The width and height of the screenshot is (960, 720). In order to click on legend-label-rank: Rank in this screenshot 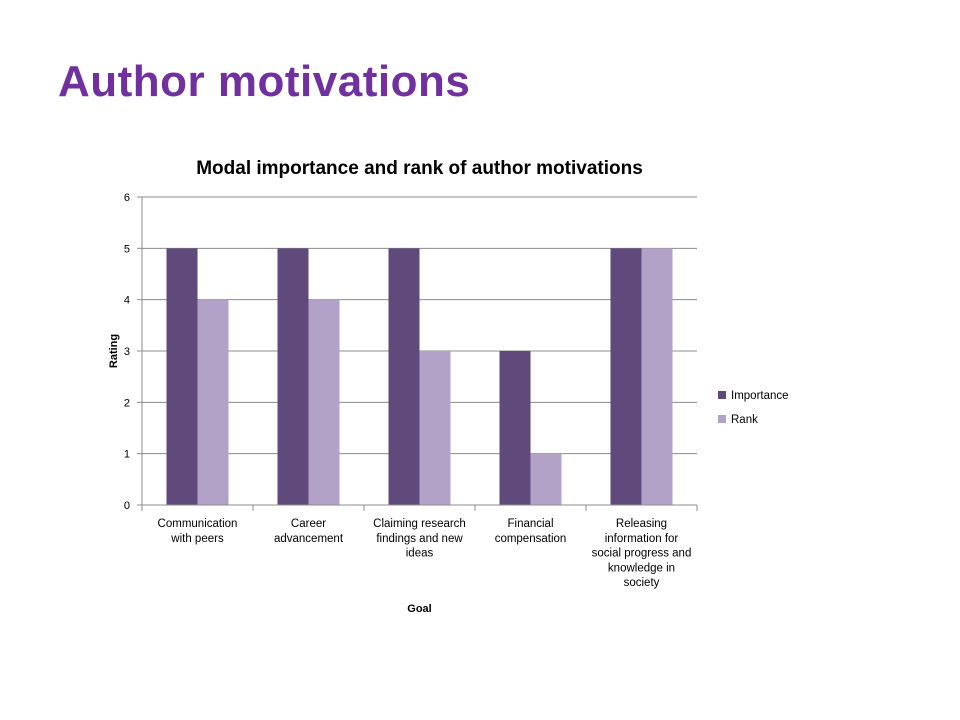, I will do `click(744, 420)`.